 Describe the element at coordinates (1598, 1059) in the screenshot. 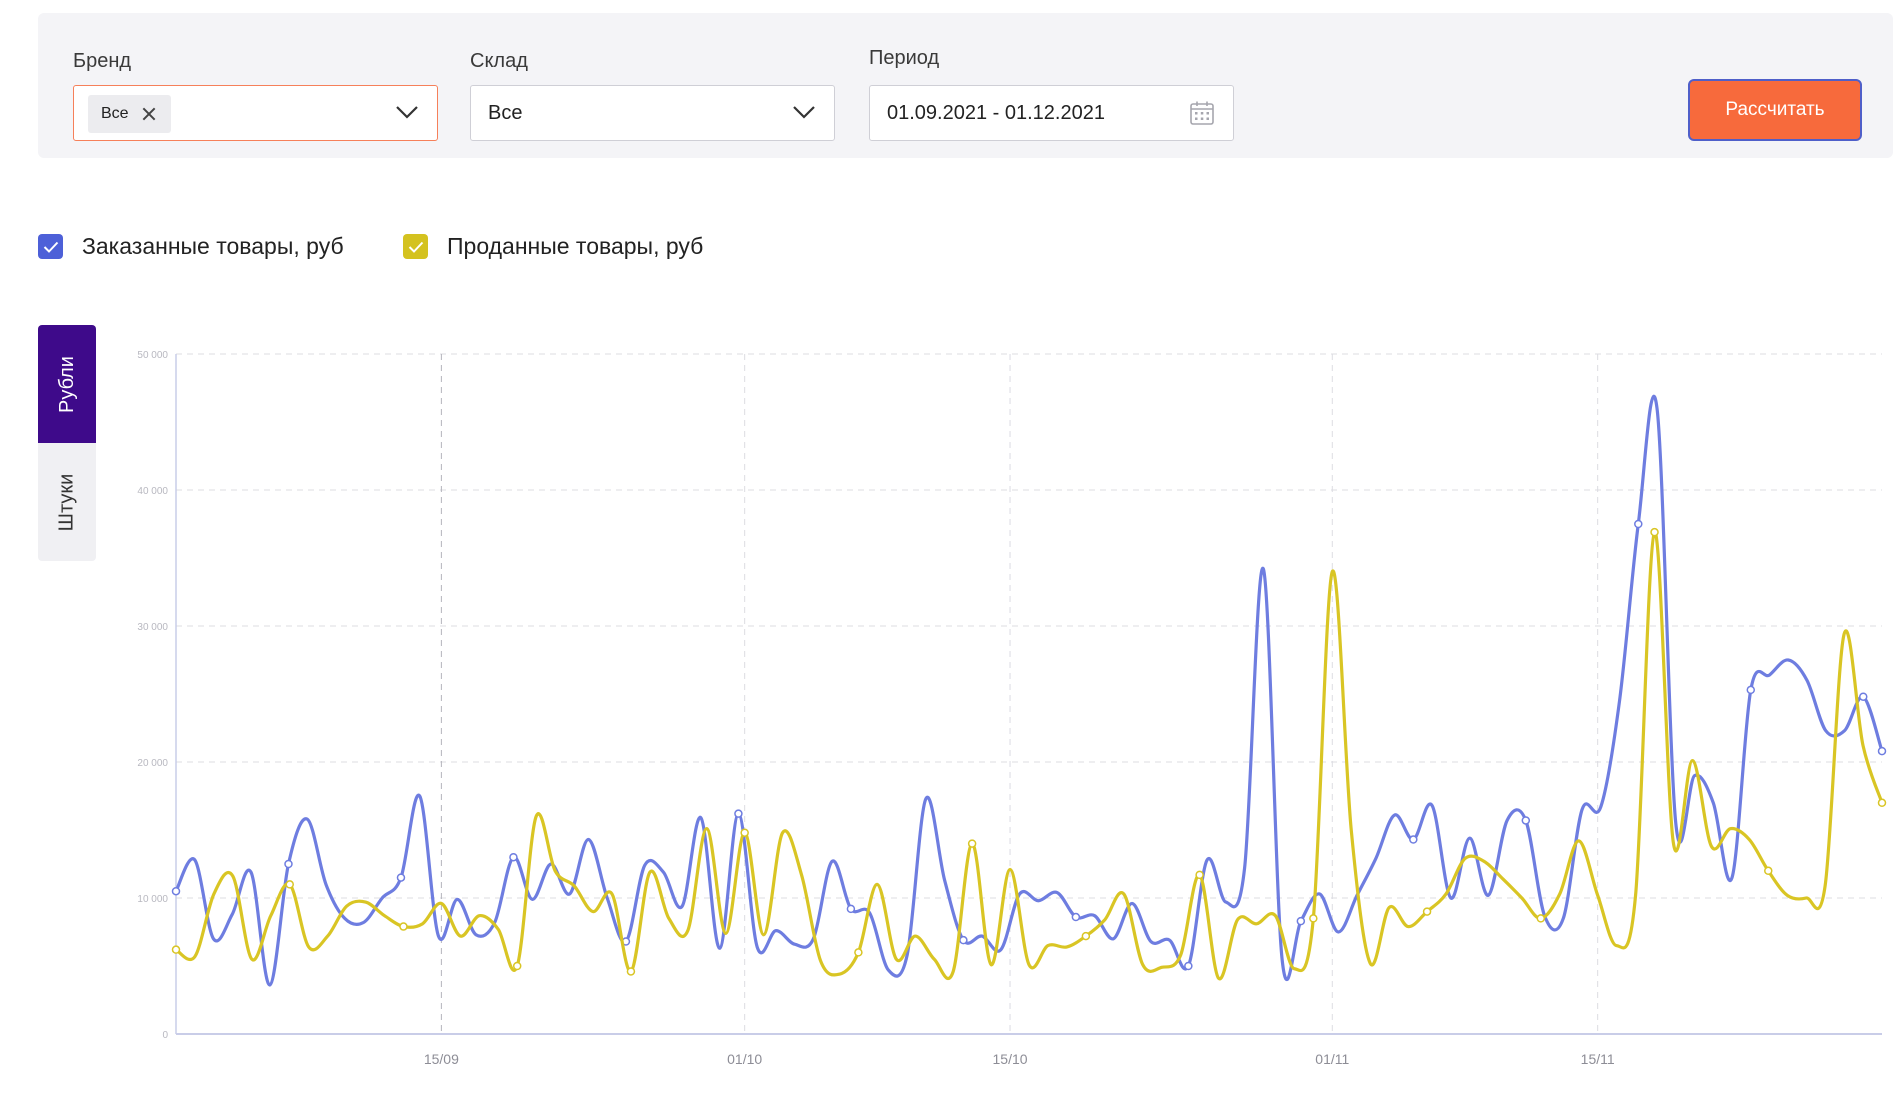

I see `x-tick-label: 15/11` at that location.